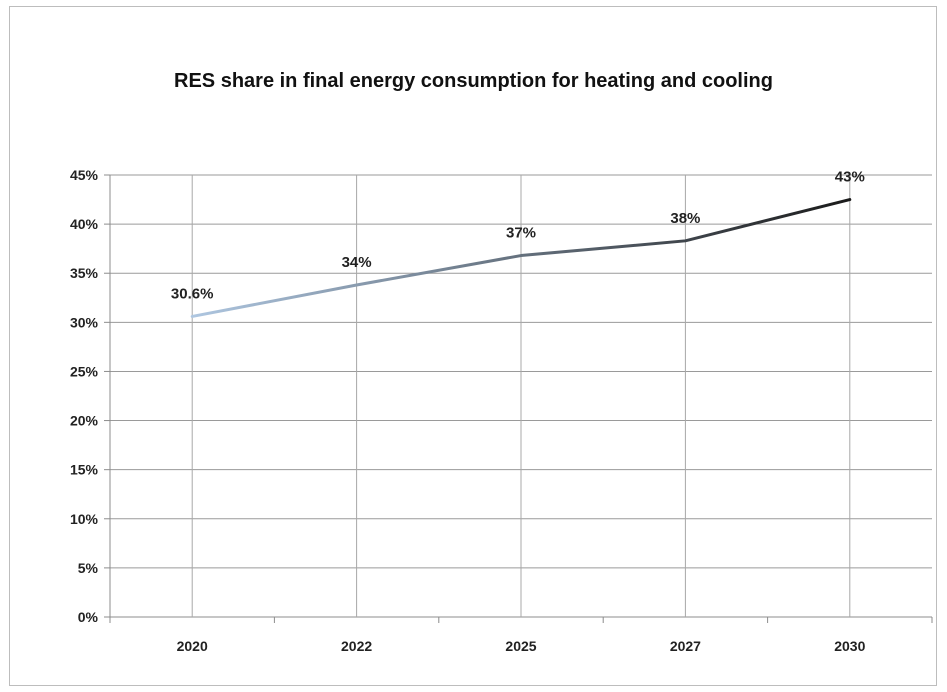 The image size is (947, 692). What do you see at coordinates (84, 273) in the screenshot?
I see `y-tick-label: 35%` at bounding box center [84, 273].